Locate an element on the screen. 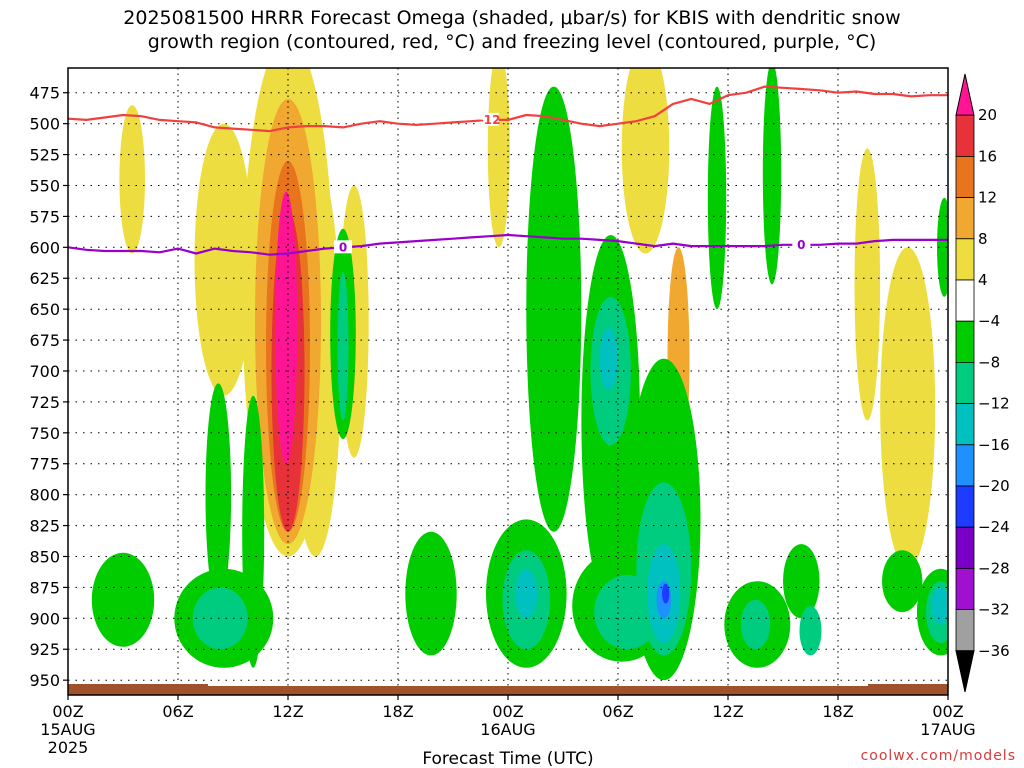 The width and height of the screenshot is (1024, 768). y-tick-label: 650 is located at coordinates (44, 309).